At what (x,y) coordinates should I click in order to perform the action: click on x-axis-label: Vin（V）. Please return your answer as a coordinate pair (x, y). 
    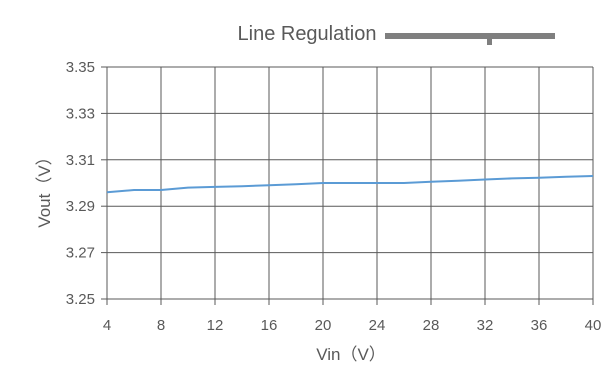
    Looking at the image, I should click on (351, 354).